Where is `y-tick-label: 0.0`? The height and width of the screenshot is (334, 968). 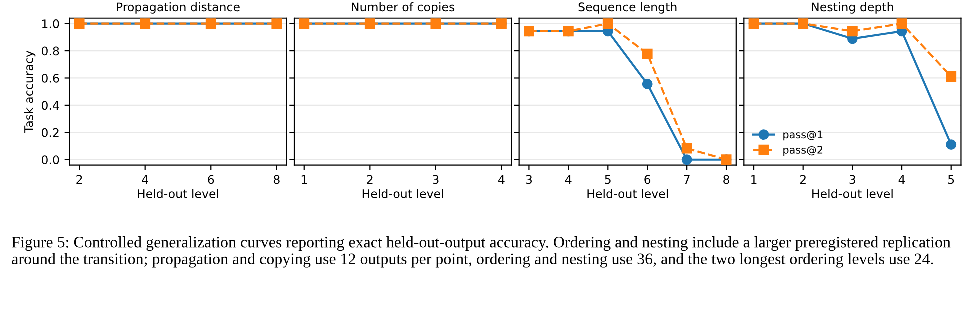
y-tick-label: 0.0 is located at coordinates (51, 160).